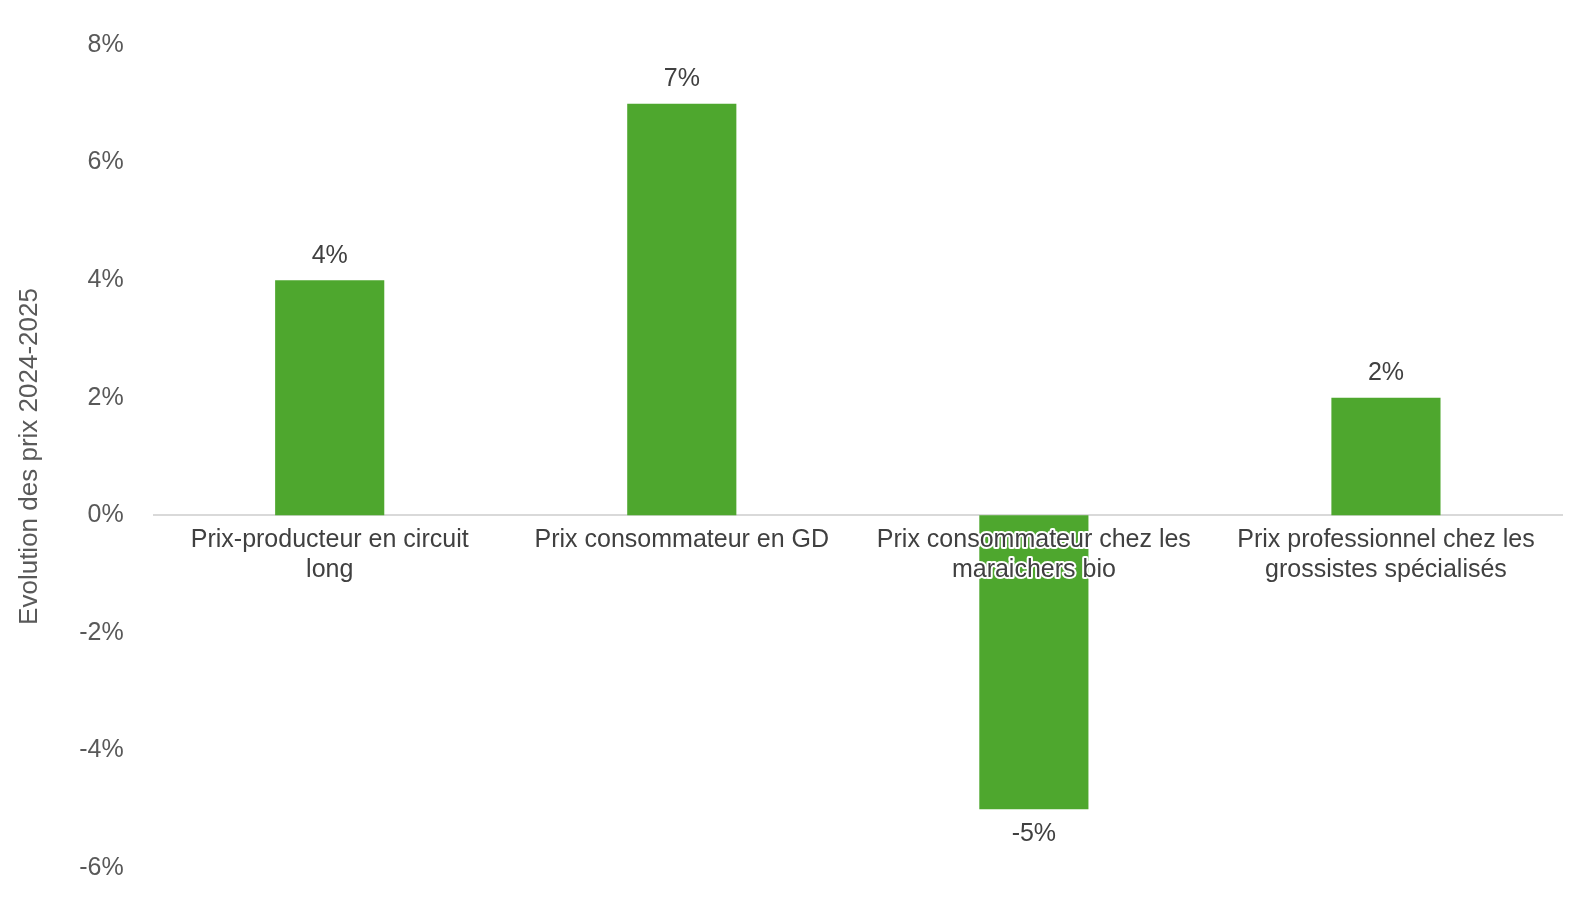  I want to click on y-tick-label: -2%, so click(101, 630).